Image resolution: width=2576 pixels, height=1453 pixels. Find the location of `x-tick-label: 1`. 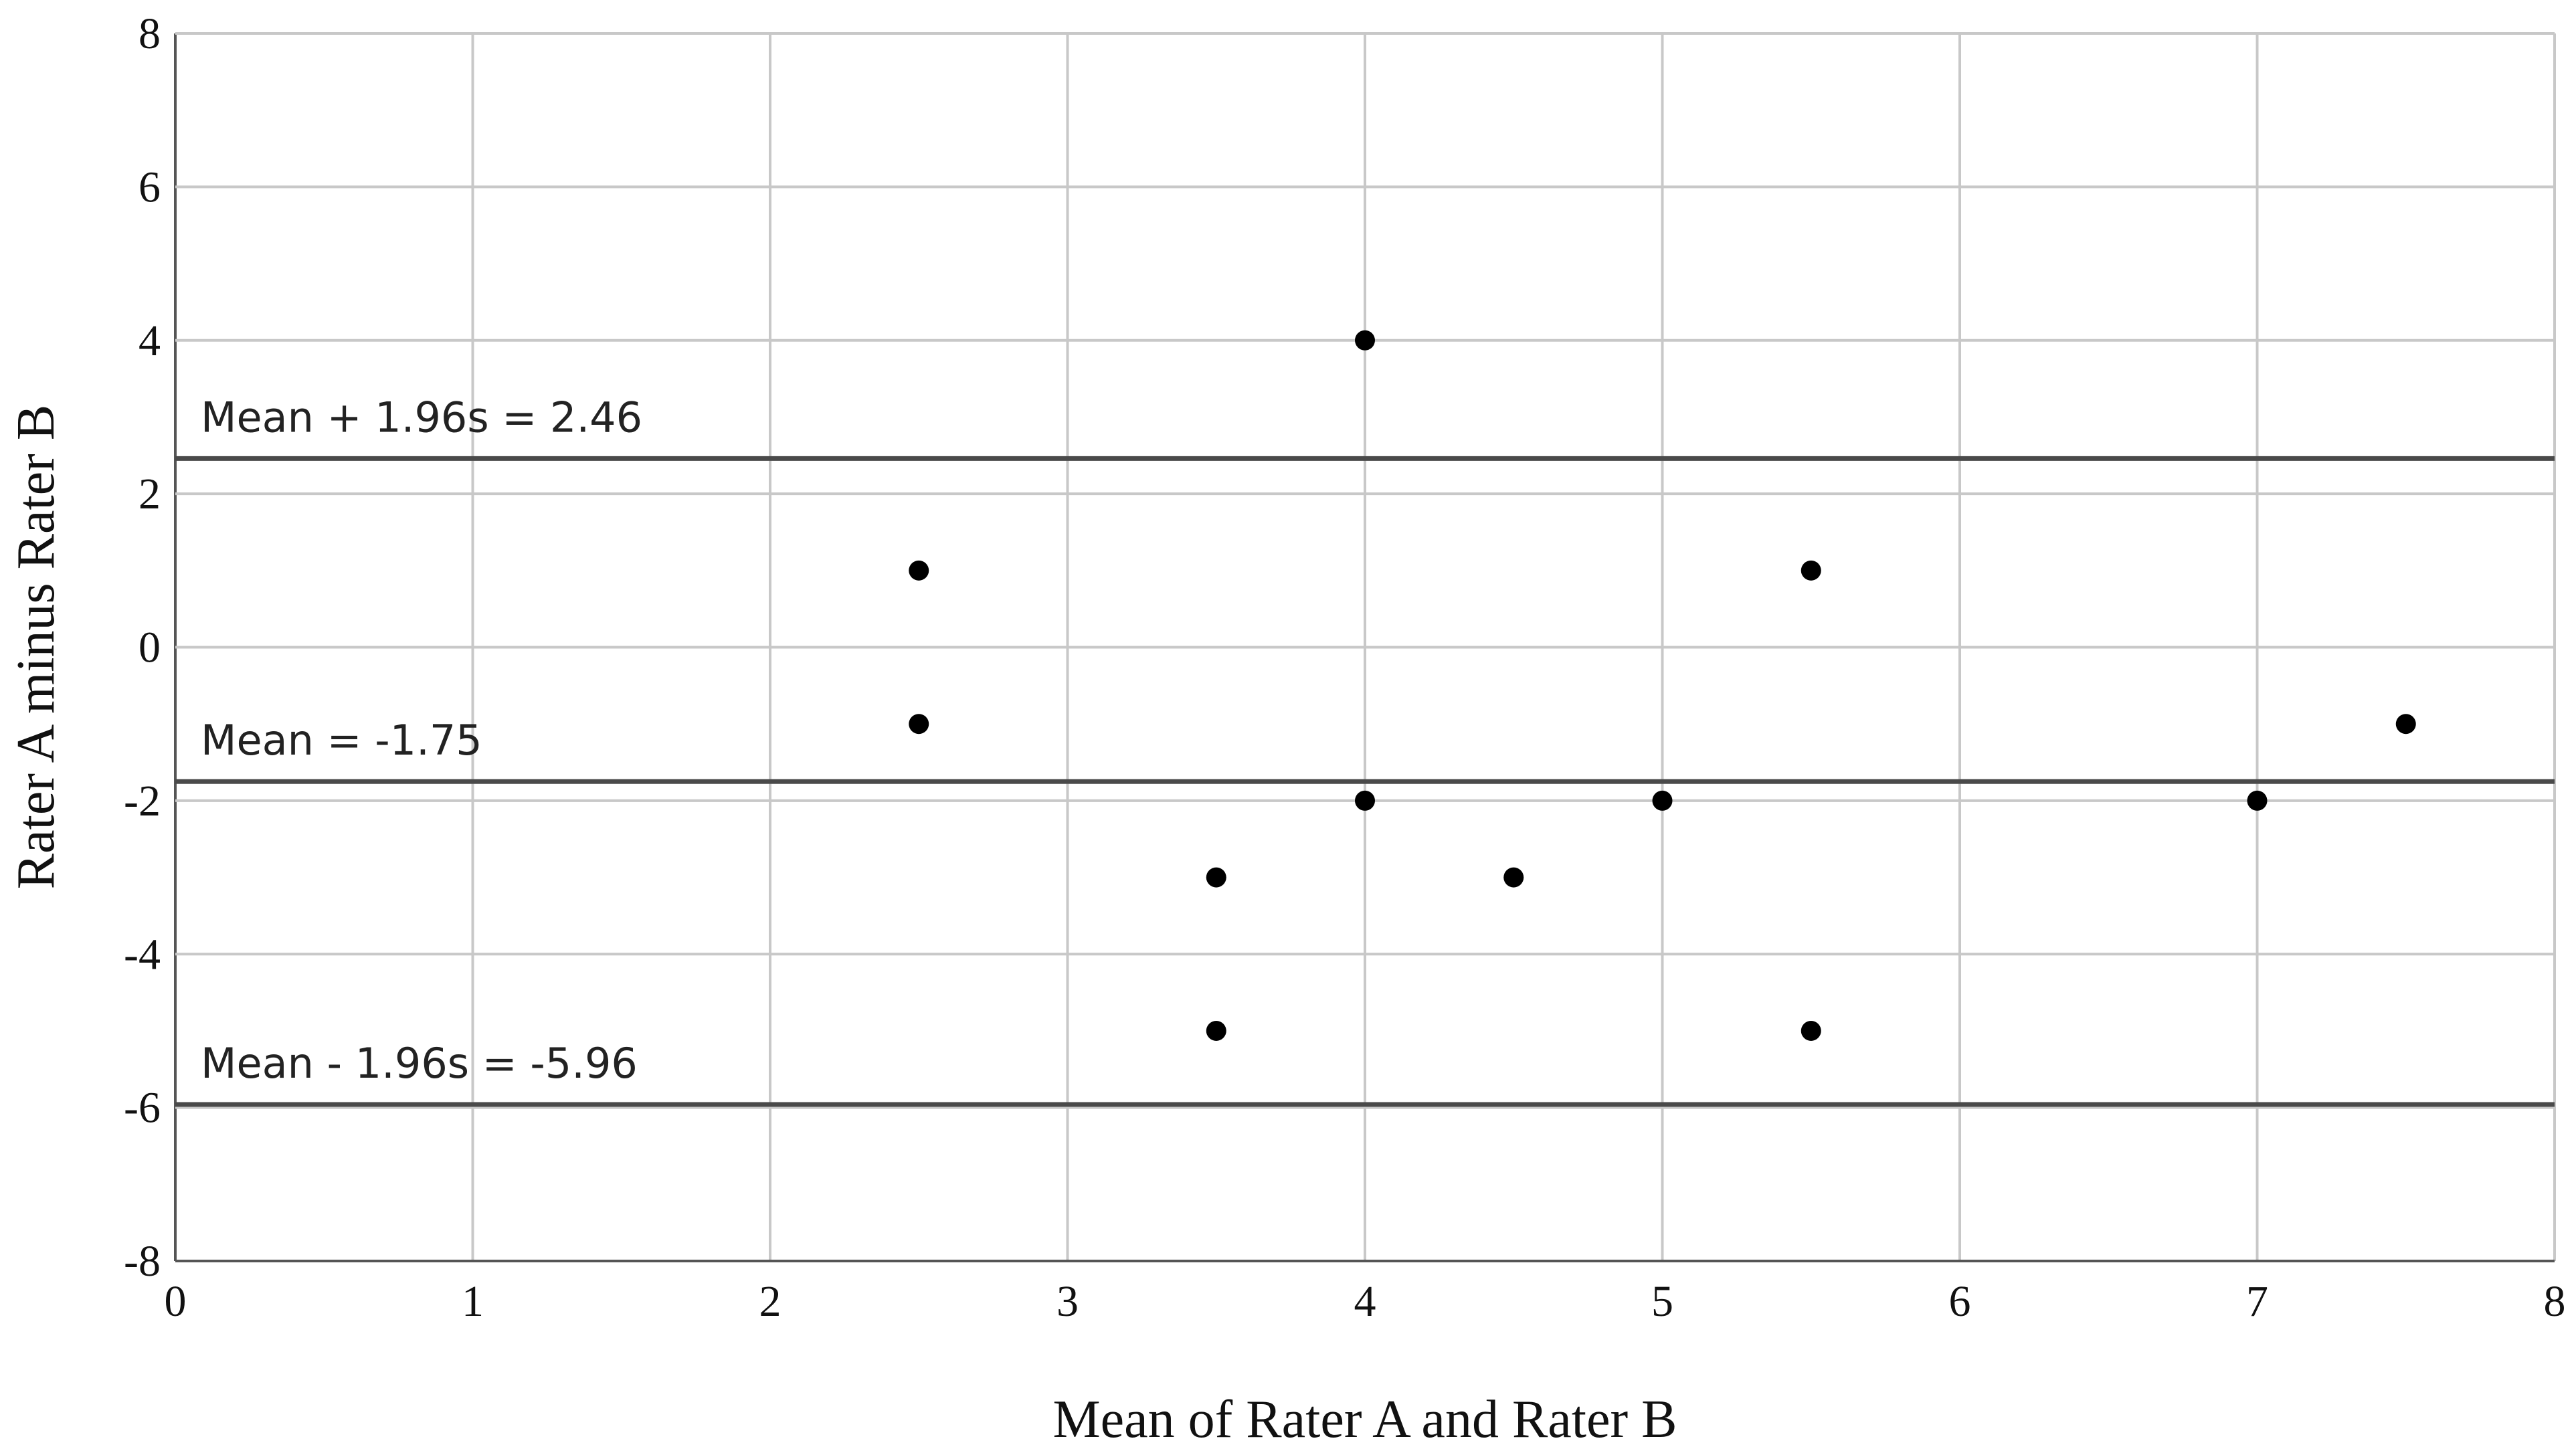

x-tick-label: 1 is located at coordinates (473, 1301).